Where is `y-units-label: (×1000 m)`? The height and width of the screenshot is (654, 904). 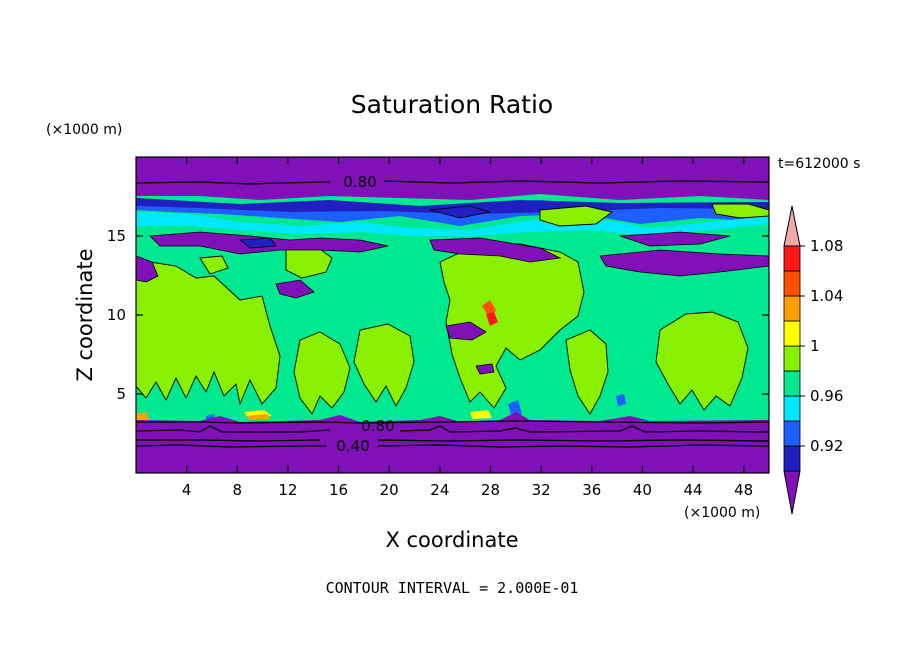
y-units-label: (×1000 m) is located at coordinates (84, 130).